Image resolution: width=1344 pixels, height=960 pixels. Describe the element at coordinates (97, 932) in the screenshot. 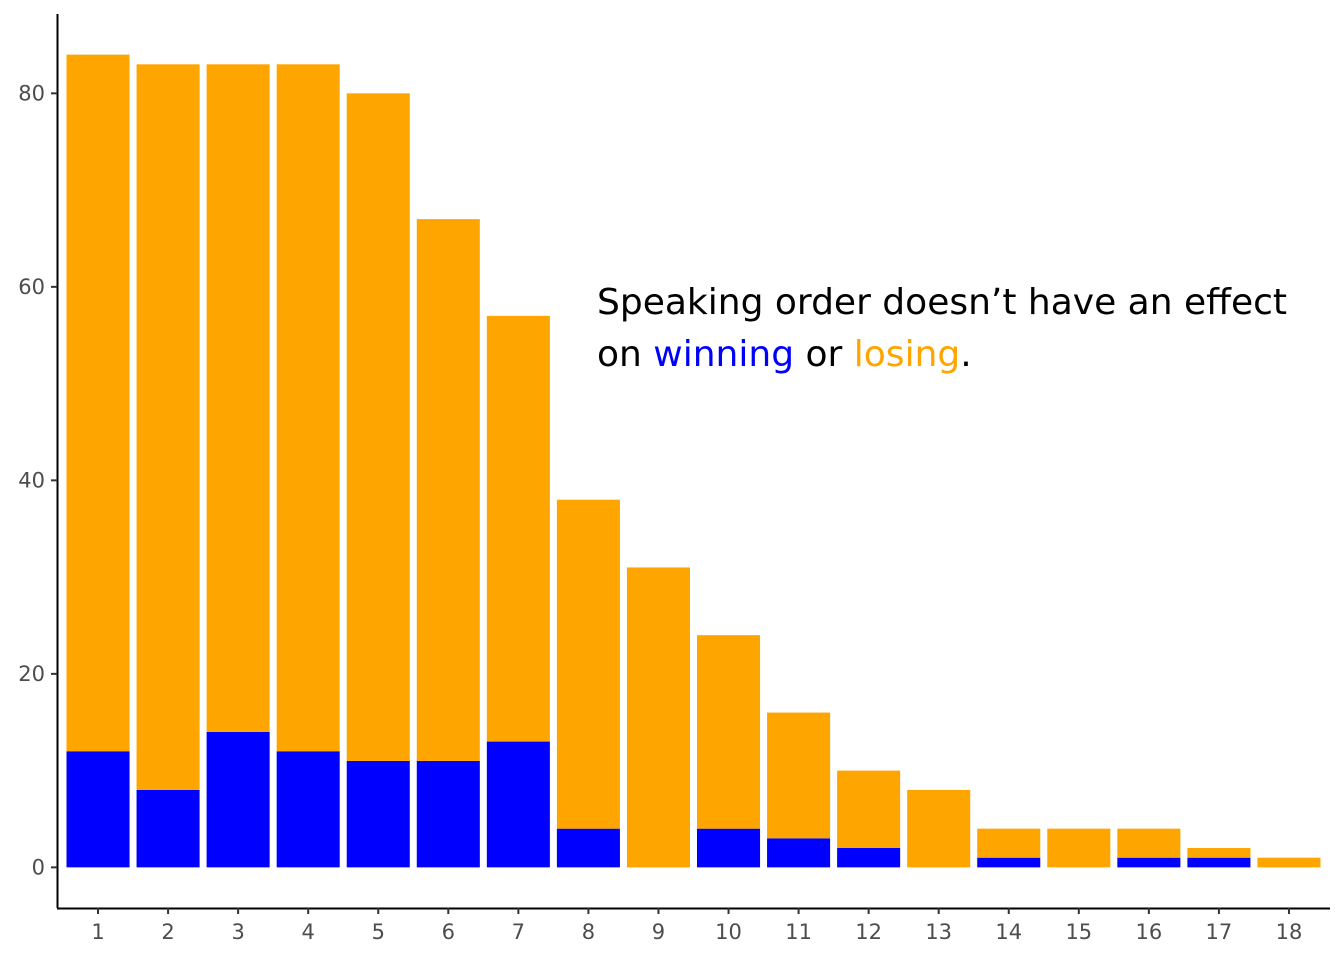

I see `x-tick-label-1: 1` at that location.